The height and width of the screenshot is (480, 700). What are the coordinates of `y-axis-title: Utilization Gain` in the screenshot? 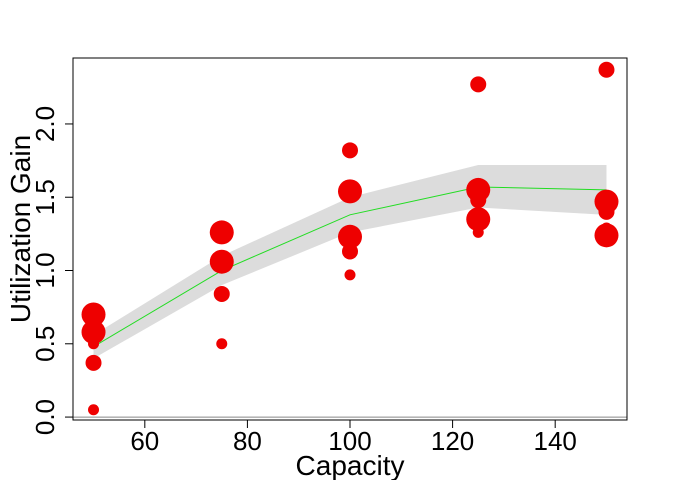 It's located at (20, 229).